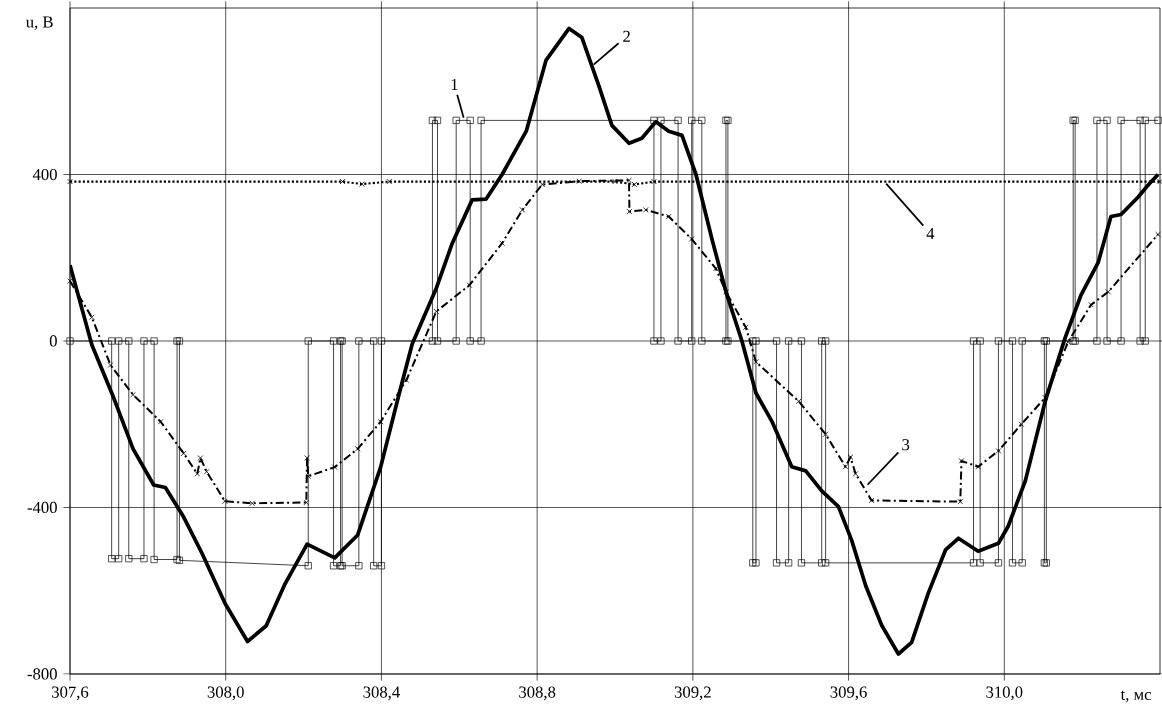  I want to click on annotation: 1, so click(454, 84).